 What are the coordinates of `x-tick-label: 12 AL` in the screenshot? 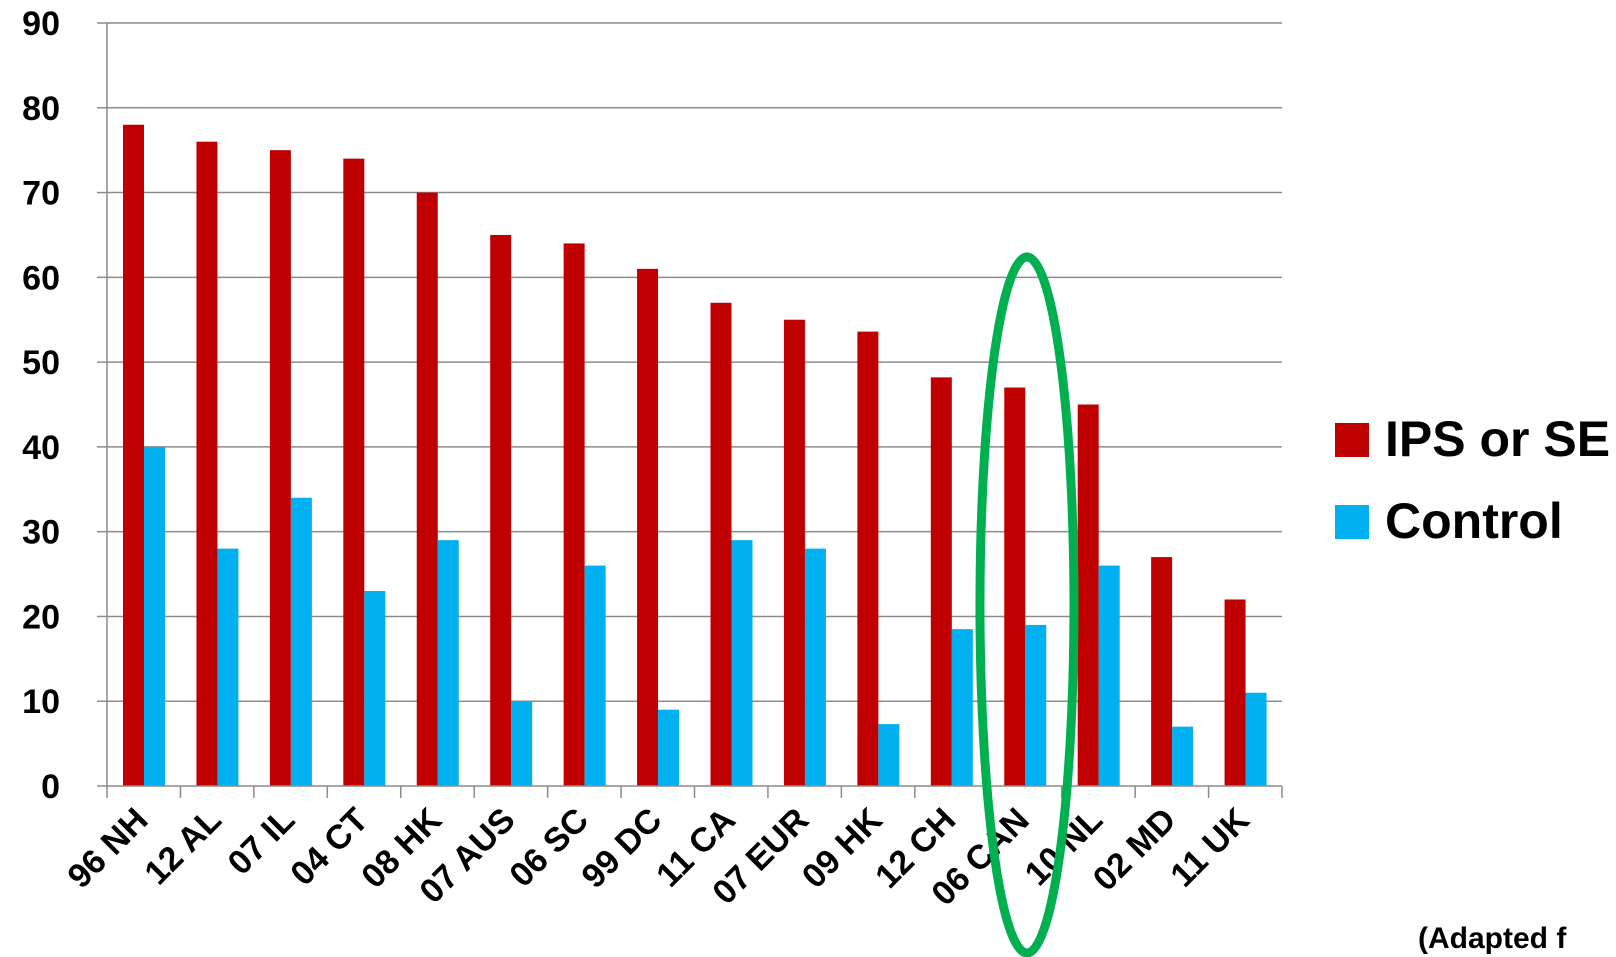 It's located at (182, 846).